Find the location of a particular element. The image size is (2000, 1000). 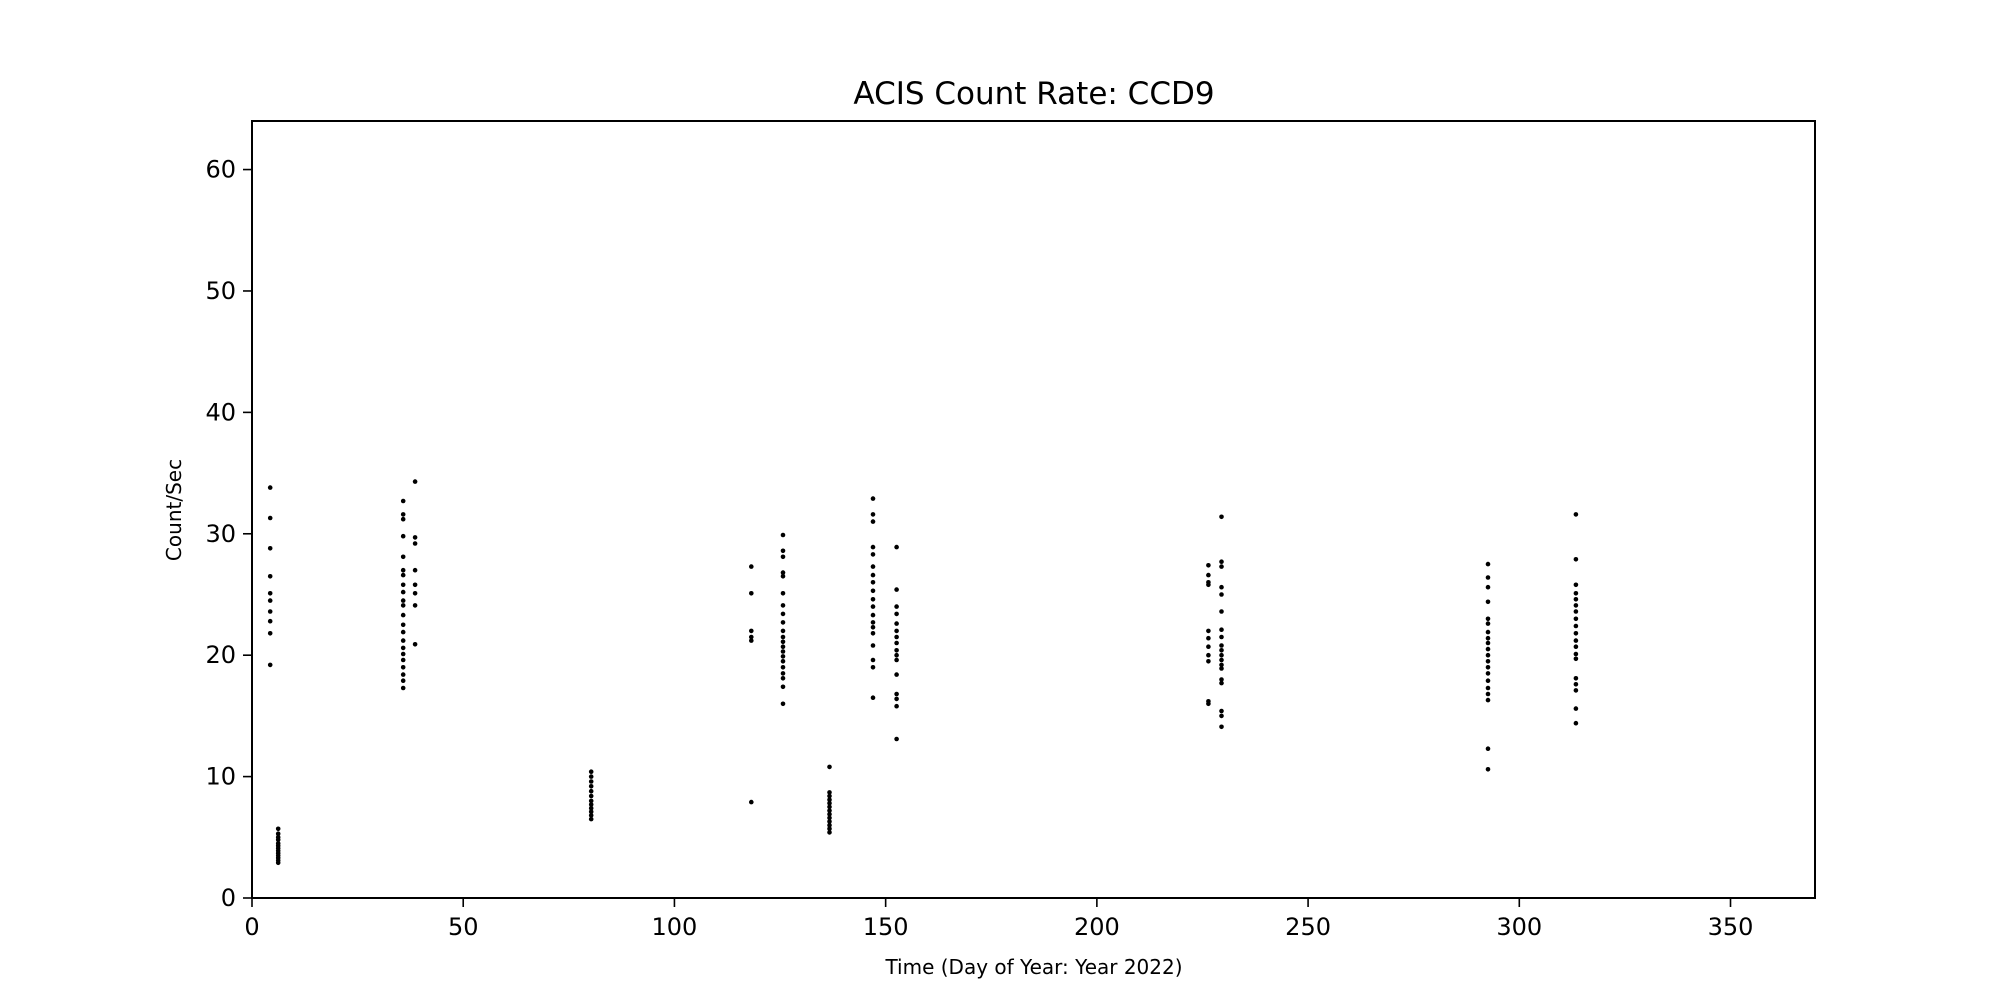

y-tick-label: 60 is located at coordinates (220, 170).